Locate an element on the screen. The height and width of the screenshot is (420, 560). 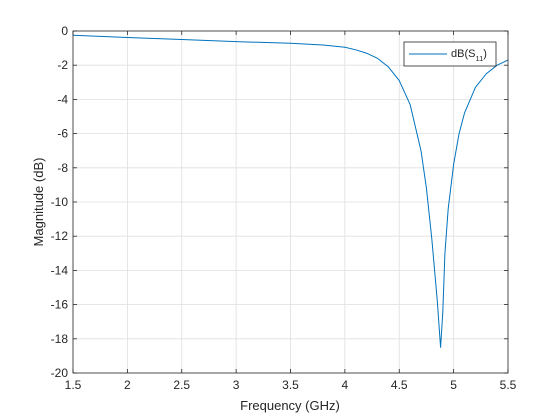
y-axis-label: Magnitude (dB) is located at coordinates (38, 202).